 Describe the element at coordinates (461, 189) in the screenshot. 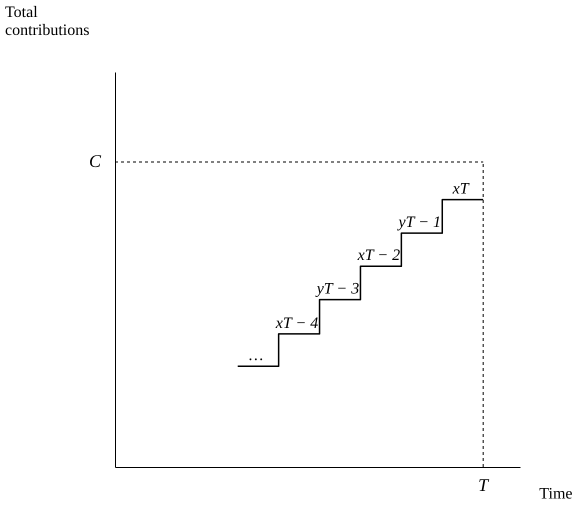

I see `text: xT` at that location.